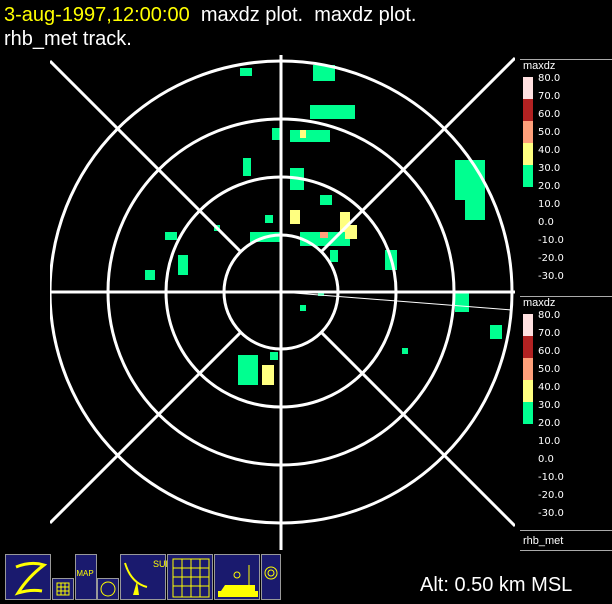  I want to click on grid-small-icon, so click(63, 589).